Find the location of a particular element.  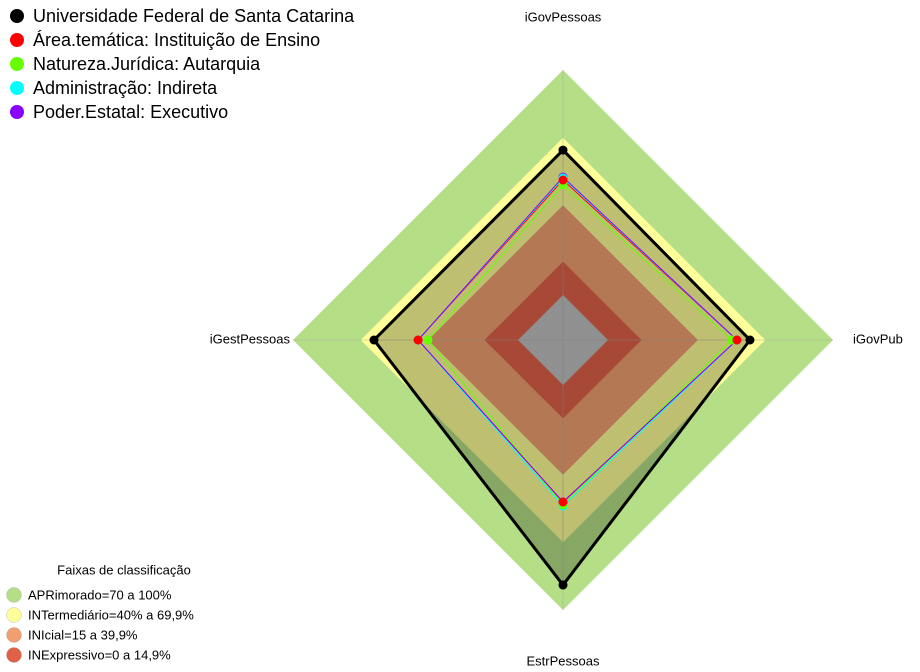

legend-label: Universidade Federal de Santa Catarina is located at coordinates (194, 16).